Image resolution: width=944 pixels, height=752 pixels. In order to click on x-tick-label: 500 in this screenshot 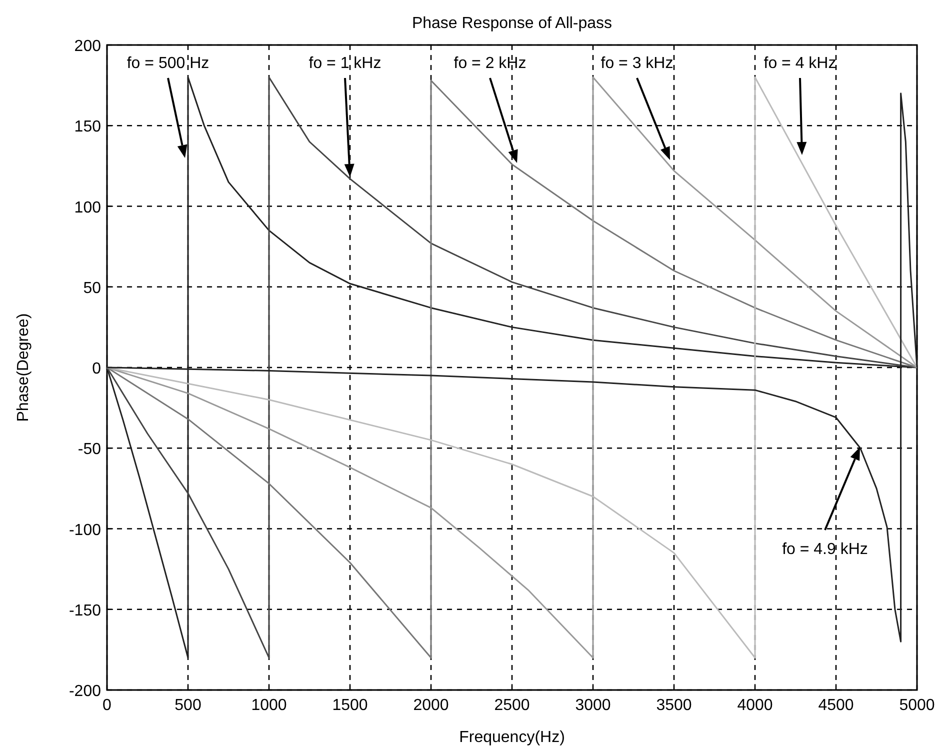, I will do `click(188, 705)`.